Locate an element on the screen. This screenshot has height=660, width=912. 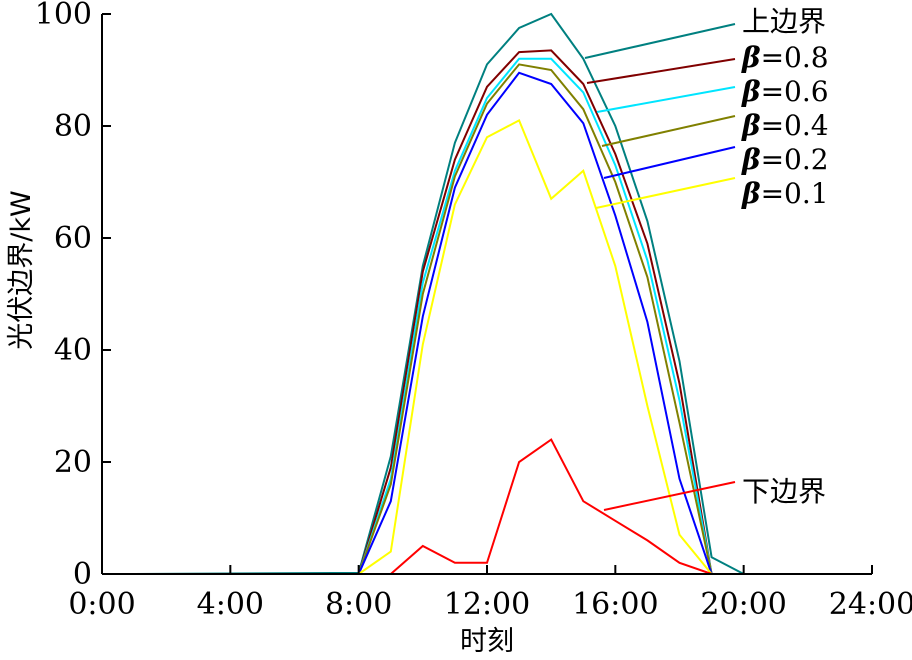
y-tick-label-1: 20 is located at coordinates (73, 462).